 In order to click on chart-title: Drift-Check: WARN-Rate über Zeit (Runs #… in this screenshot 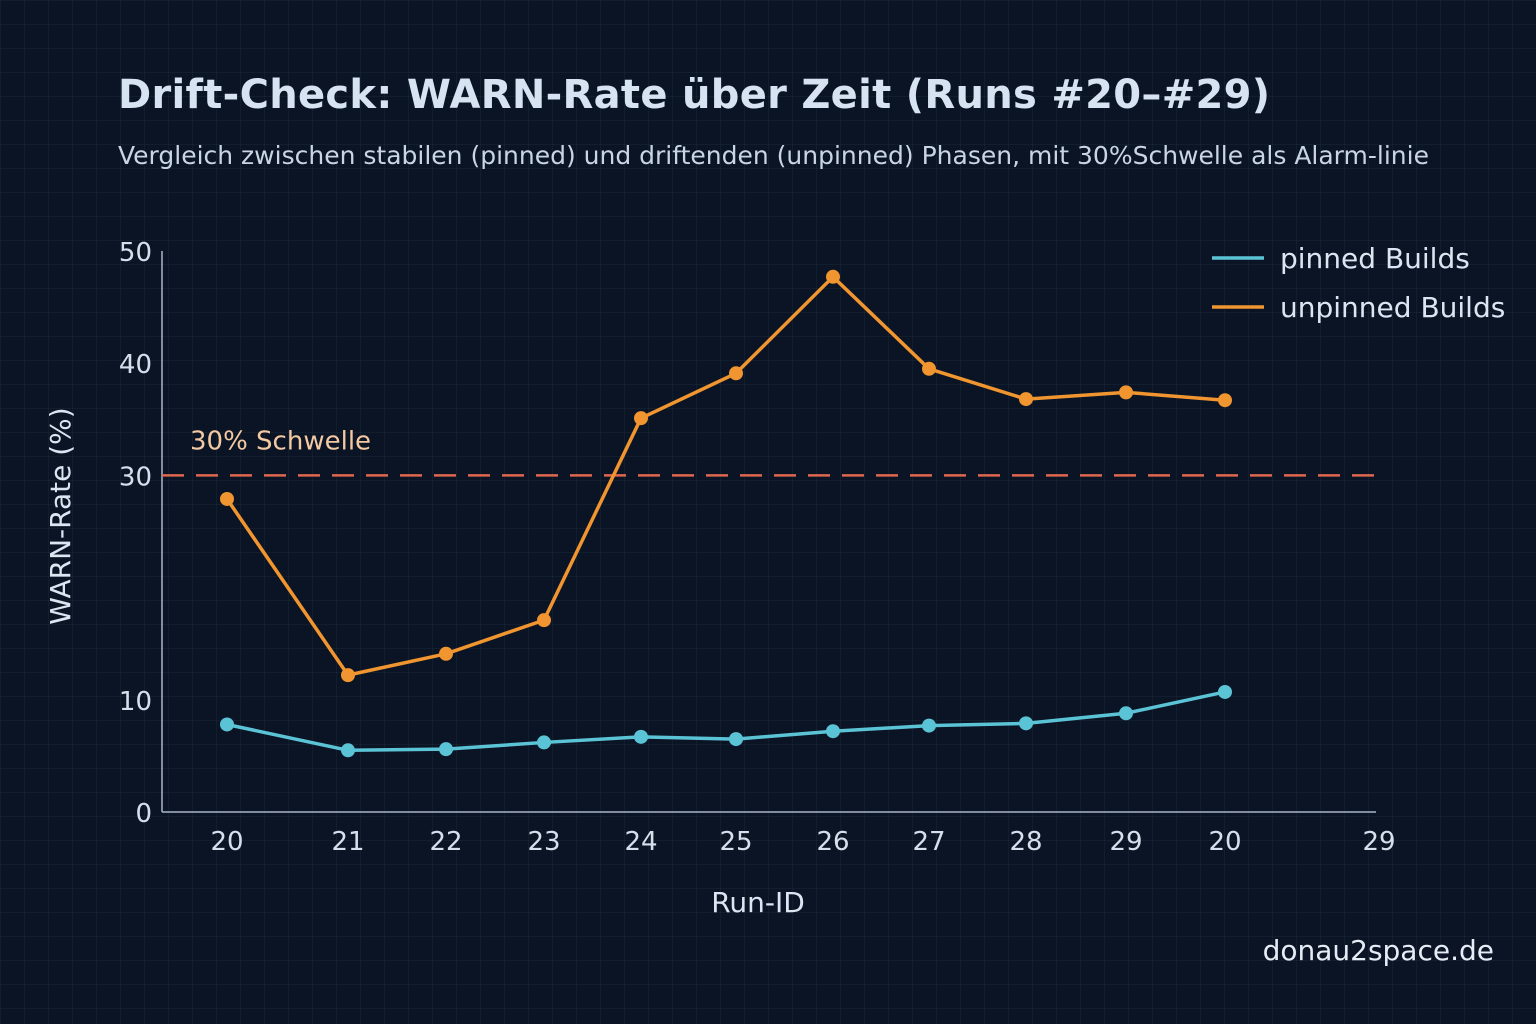, I will do `click(694, 95)`.